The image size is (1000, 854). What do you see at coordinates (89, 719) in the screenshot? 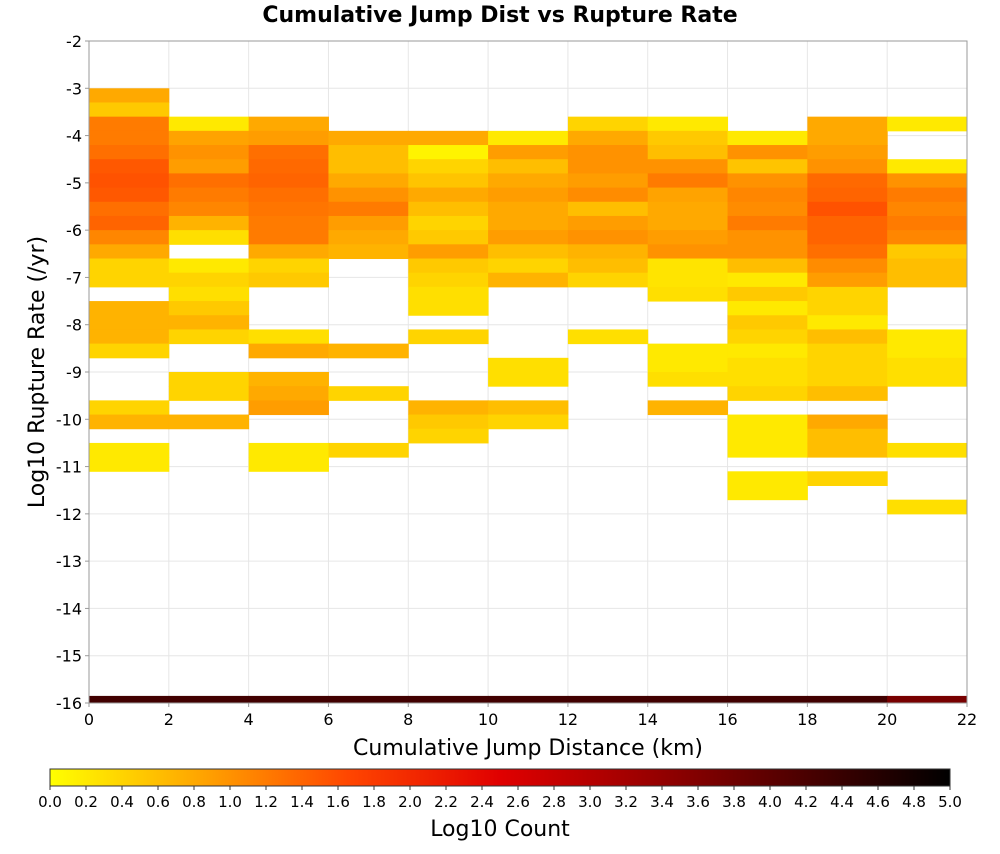
I see `x-tick-label: 0` at bounding box center [89, 719].